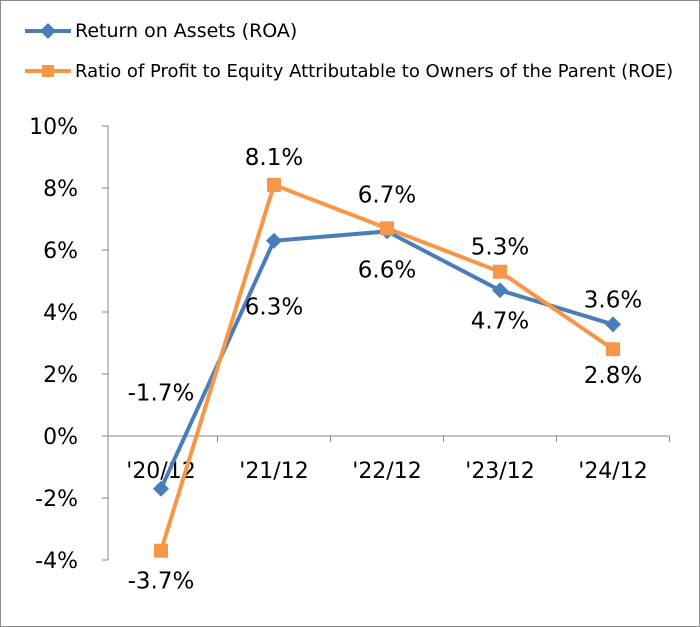  Describe the element at coordinates (348, 31) in the screenshot. I see `legend-item-roa: Return on Assets (ROA)` at that location.